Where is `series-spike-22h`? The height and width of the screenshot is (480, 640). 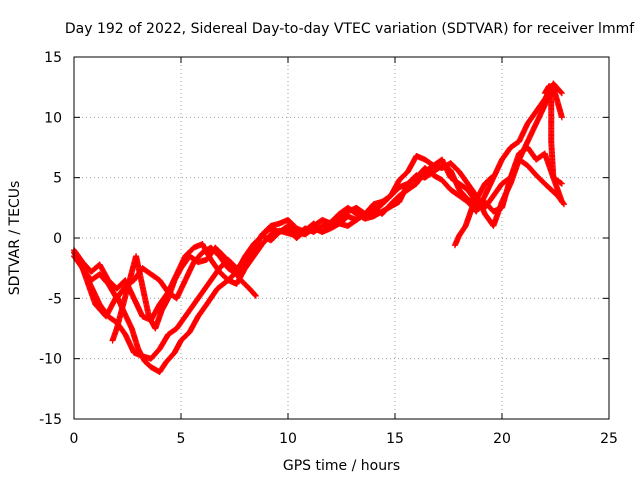 series-spike-22h is located at coordinates (553, 143).